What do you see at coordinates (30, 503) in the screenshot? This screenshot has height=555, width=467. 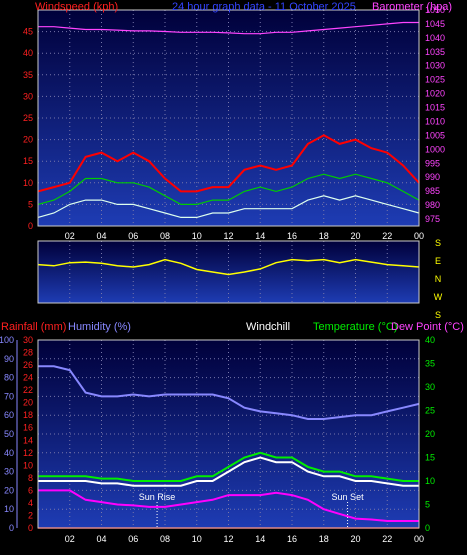 I see `rain-tick-label: 4` at bounding box center [30, 503].